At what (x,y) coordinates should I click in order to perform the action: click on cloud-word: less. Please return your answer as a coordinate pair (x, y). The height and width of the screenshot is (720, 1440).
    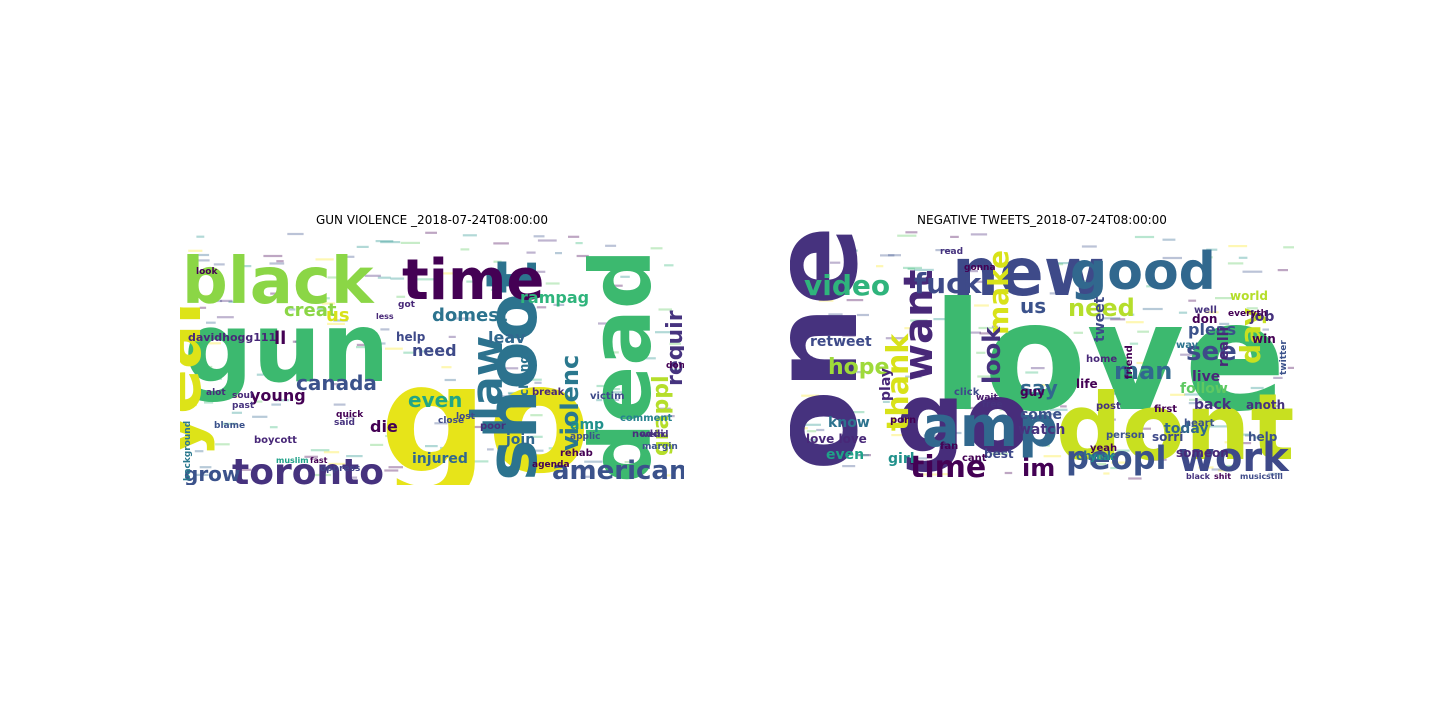
    Looking at the image, I should click on (385, 316).